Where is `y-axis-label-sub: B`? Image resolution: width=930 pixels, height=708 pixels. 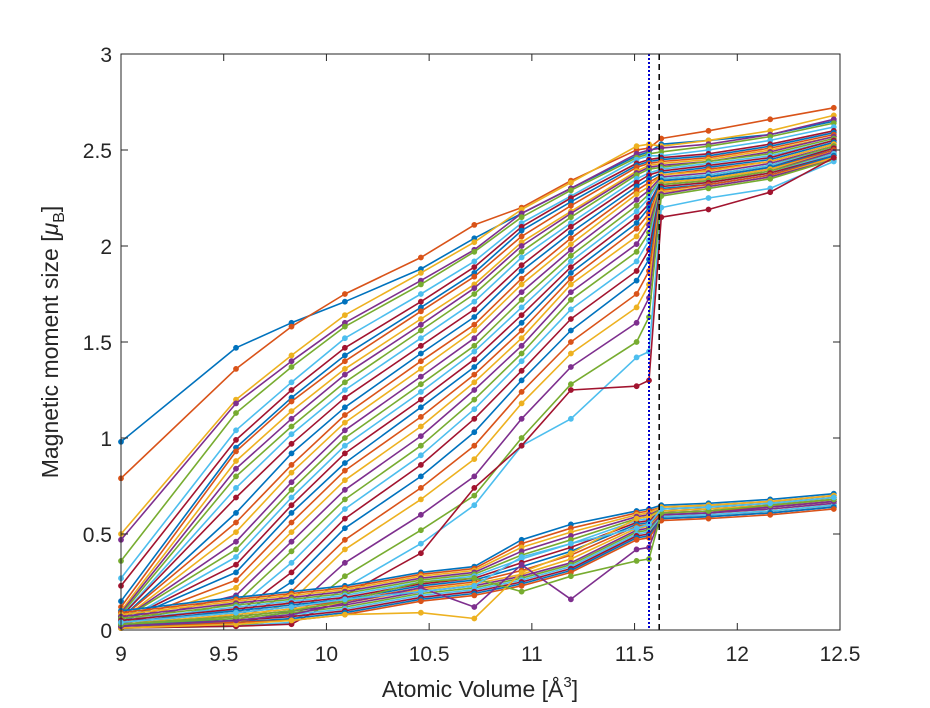 y-axis-label-sub: B is located at coordinates (59, 217).